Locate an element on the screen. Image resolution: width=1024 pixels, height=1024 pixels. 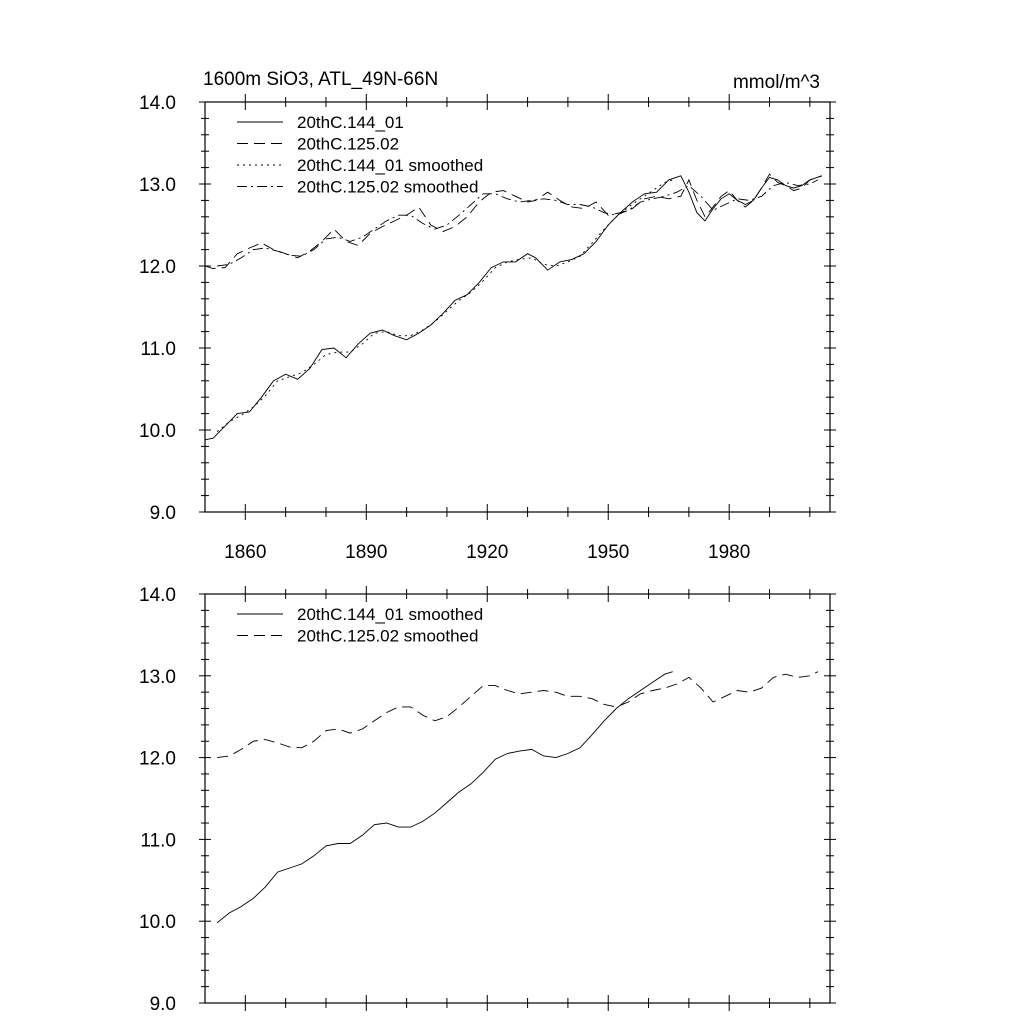
legend-label-4: 20thC.125.02 smoothed is located at coordinates (387, 187).